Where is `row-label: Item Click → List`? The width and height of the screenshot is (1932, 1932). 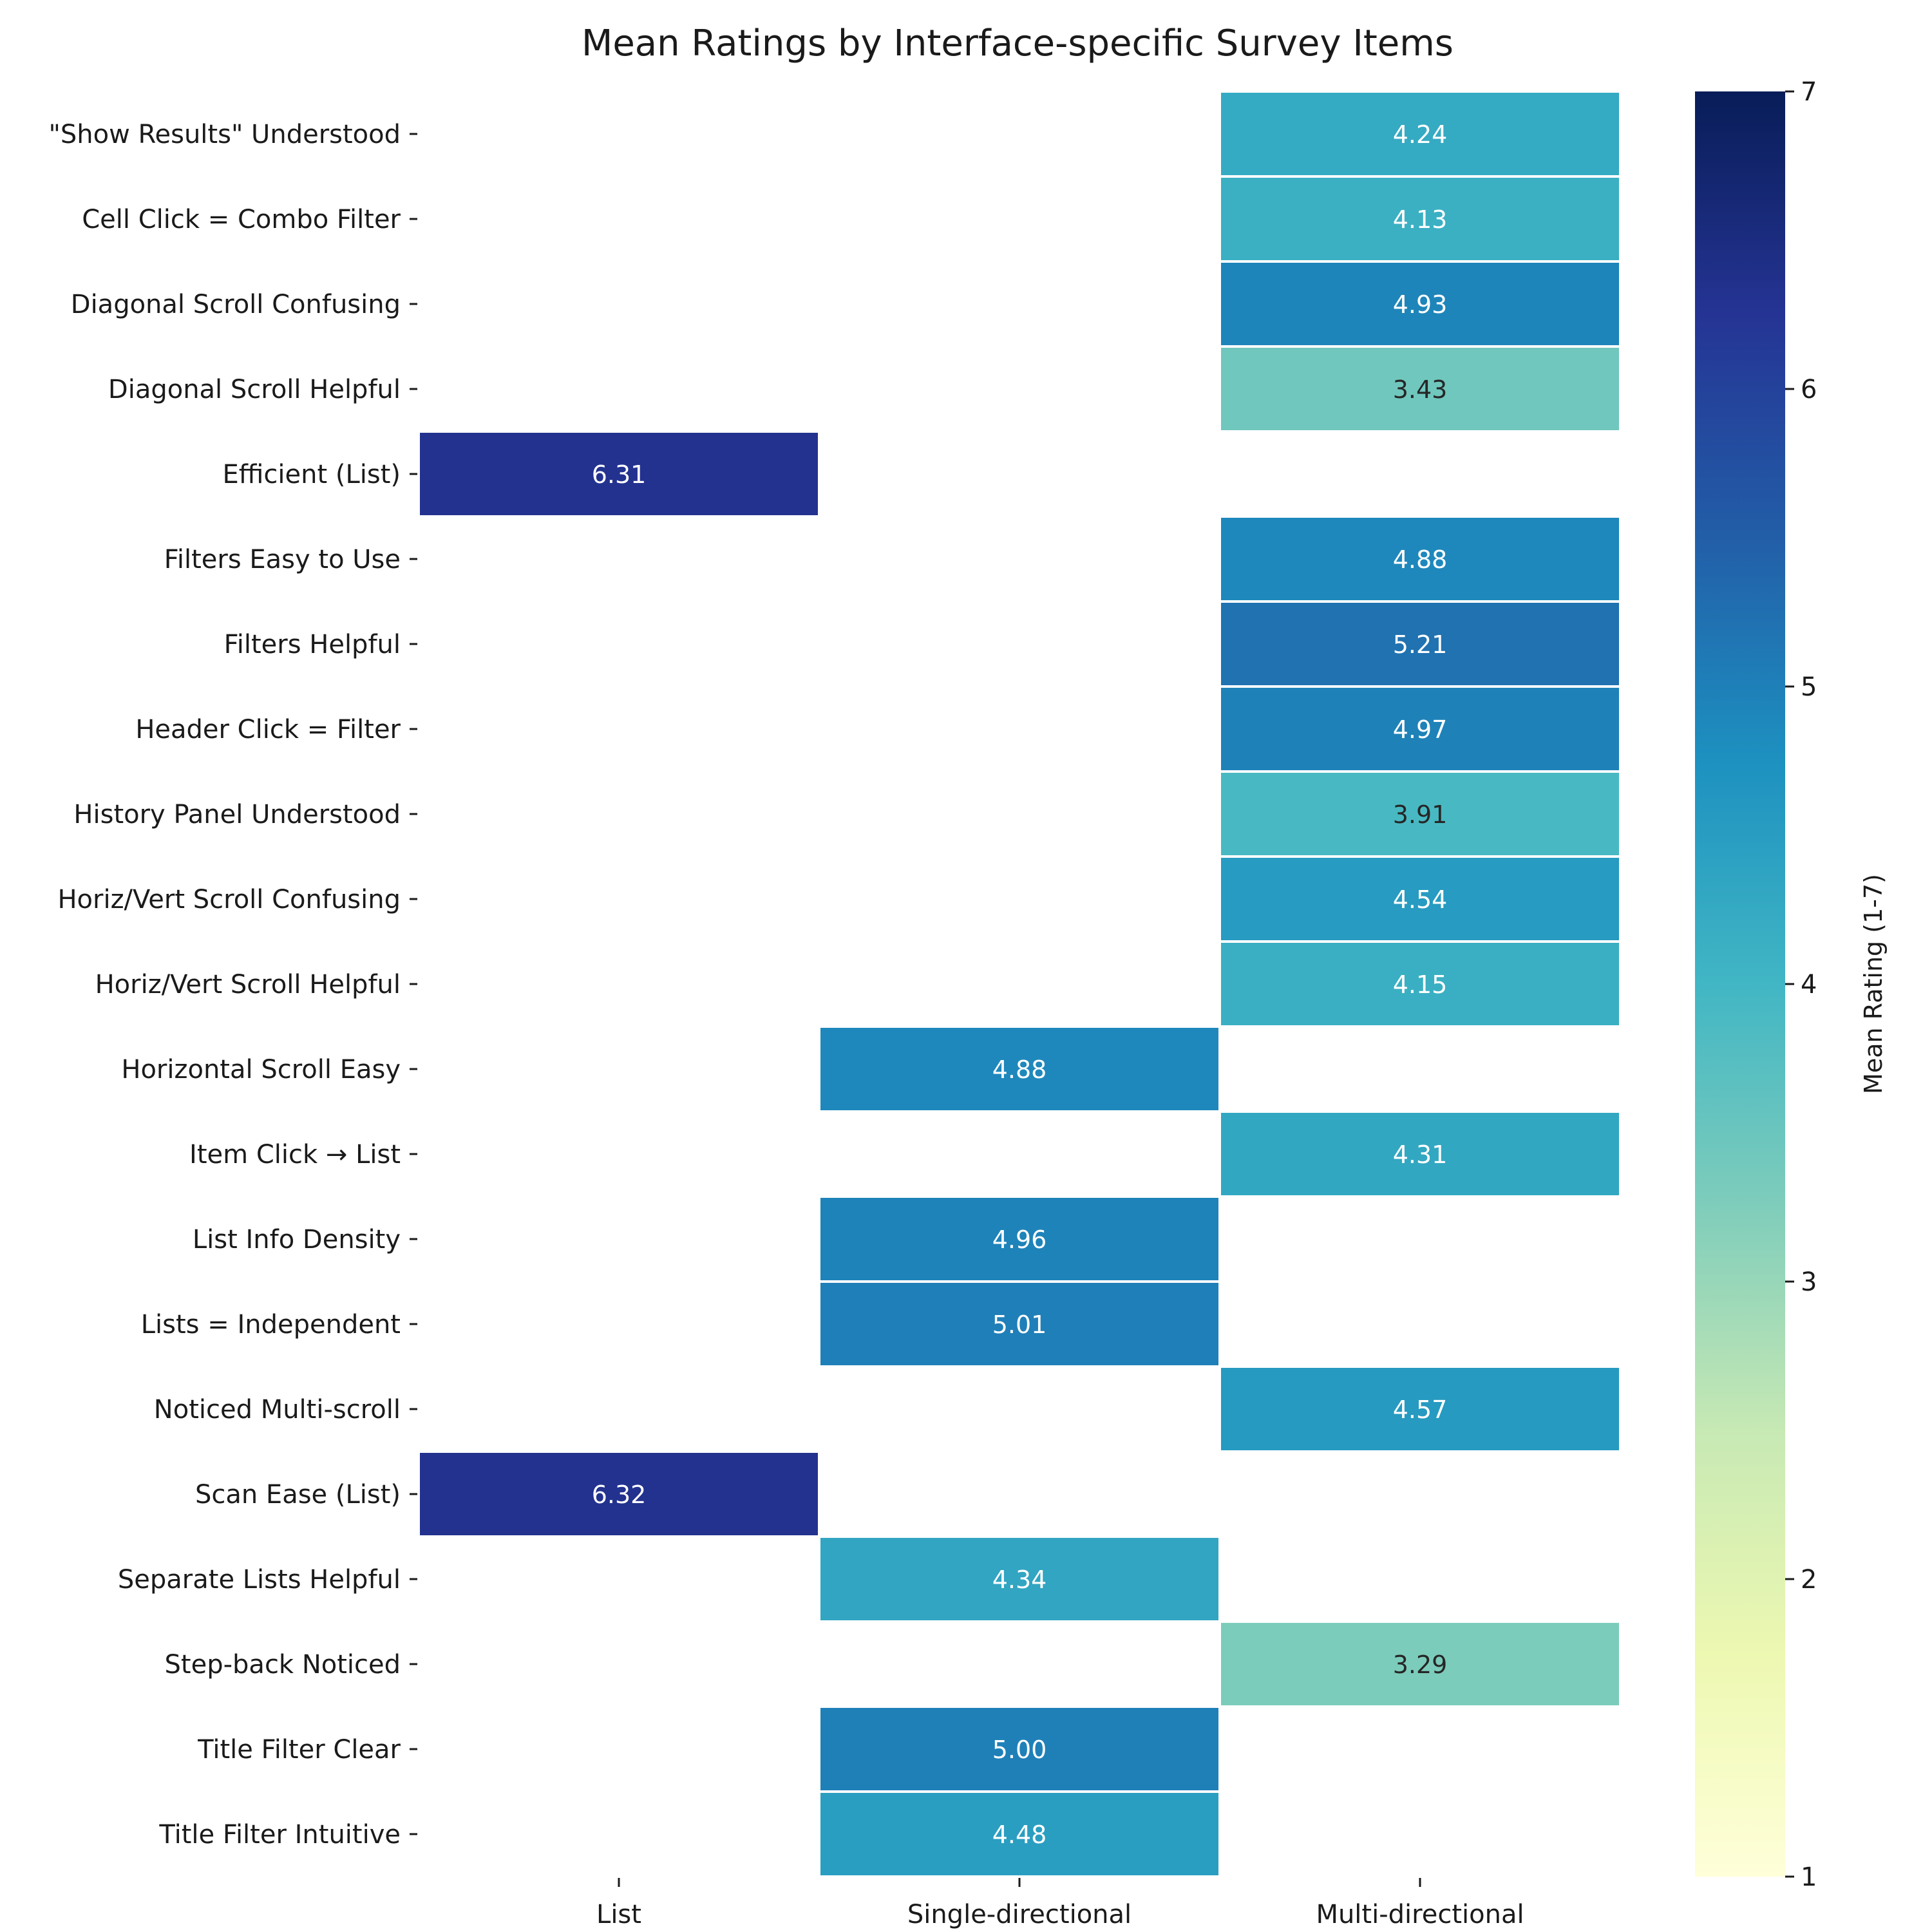
row-label: Item Click → List is located at coordinates (295, 1155).